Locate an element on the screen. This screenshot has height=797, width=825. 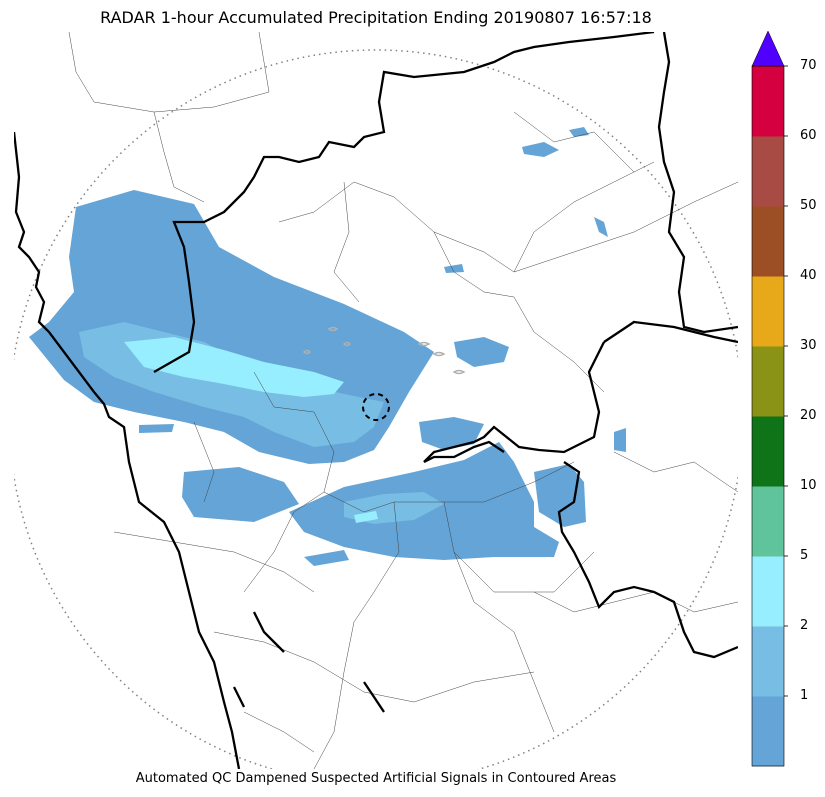
colorbar-label: 30 is located at coordinates (808, 345).